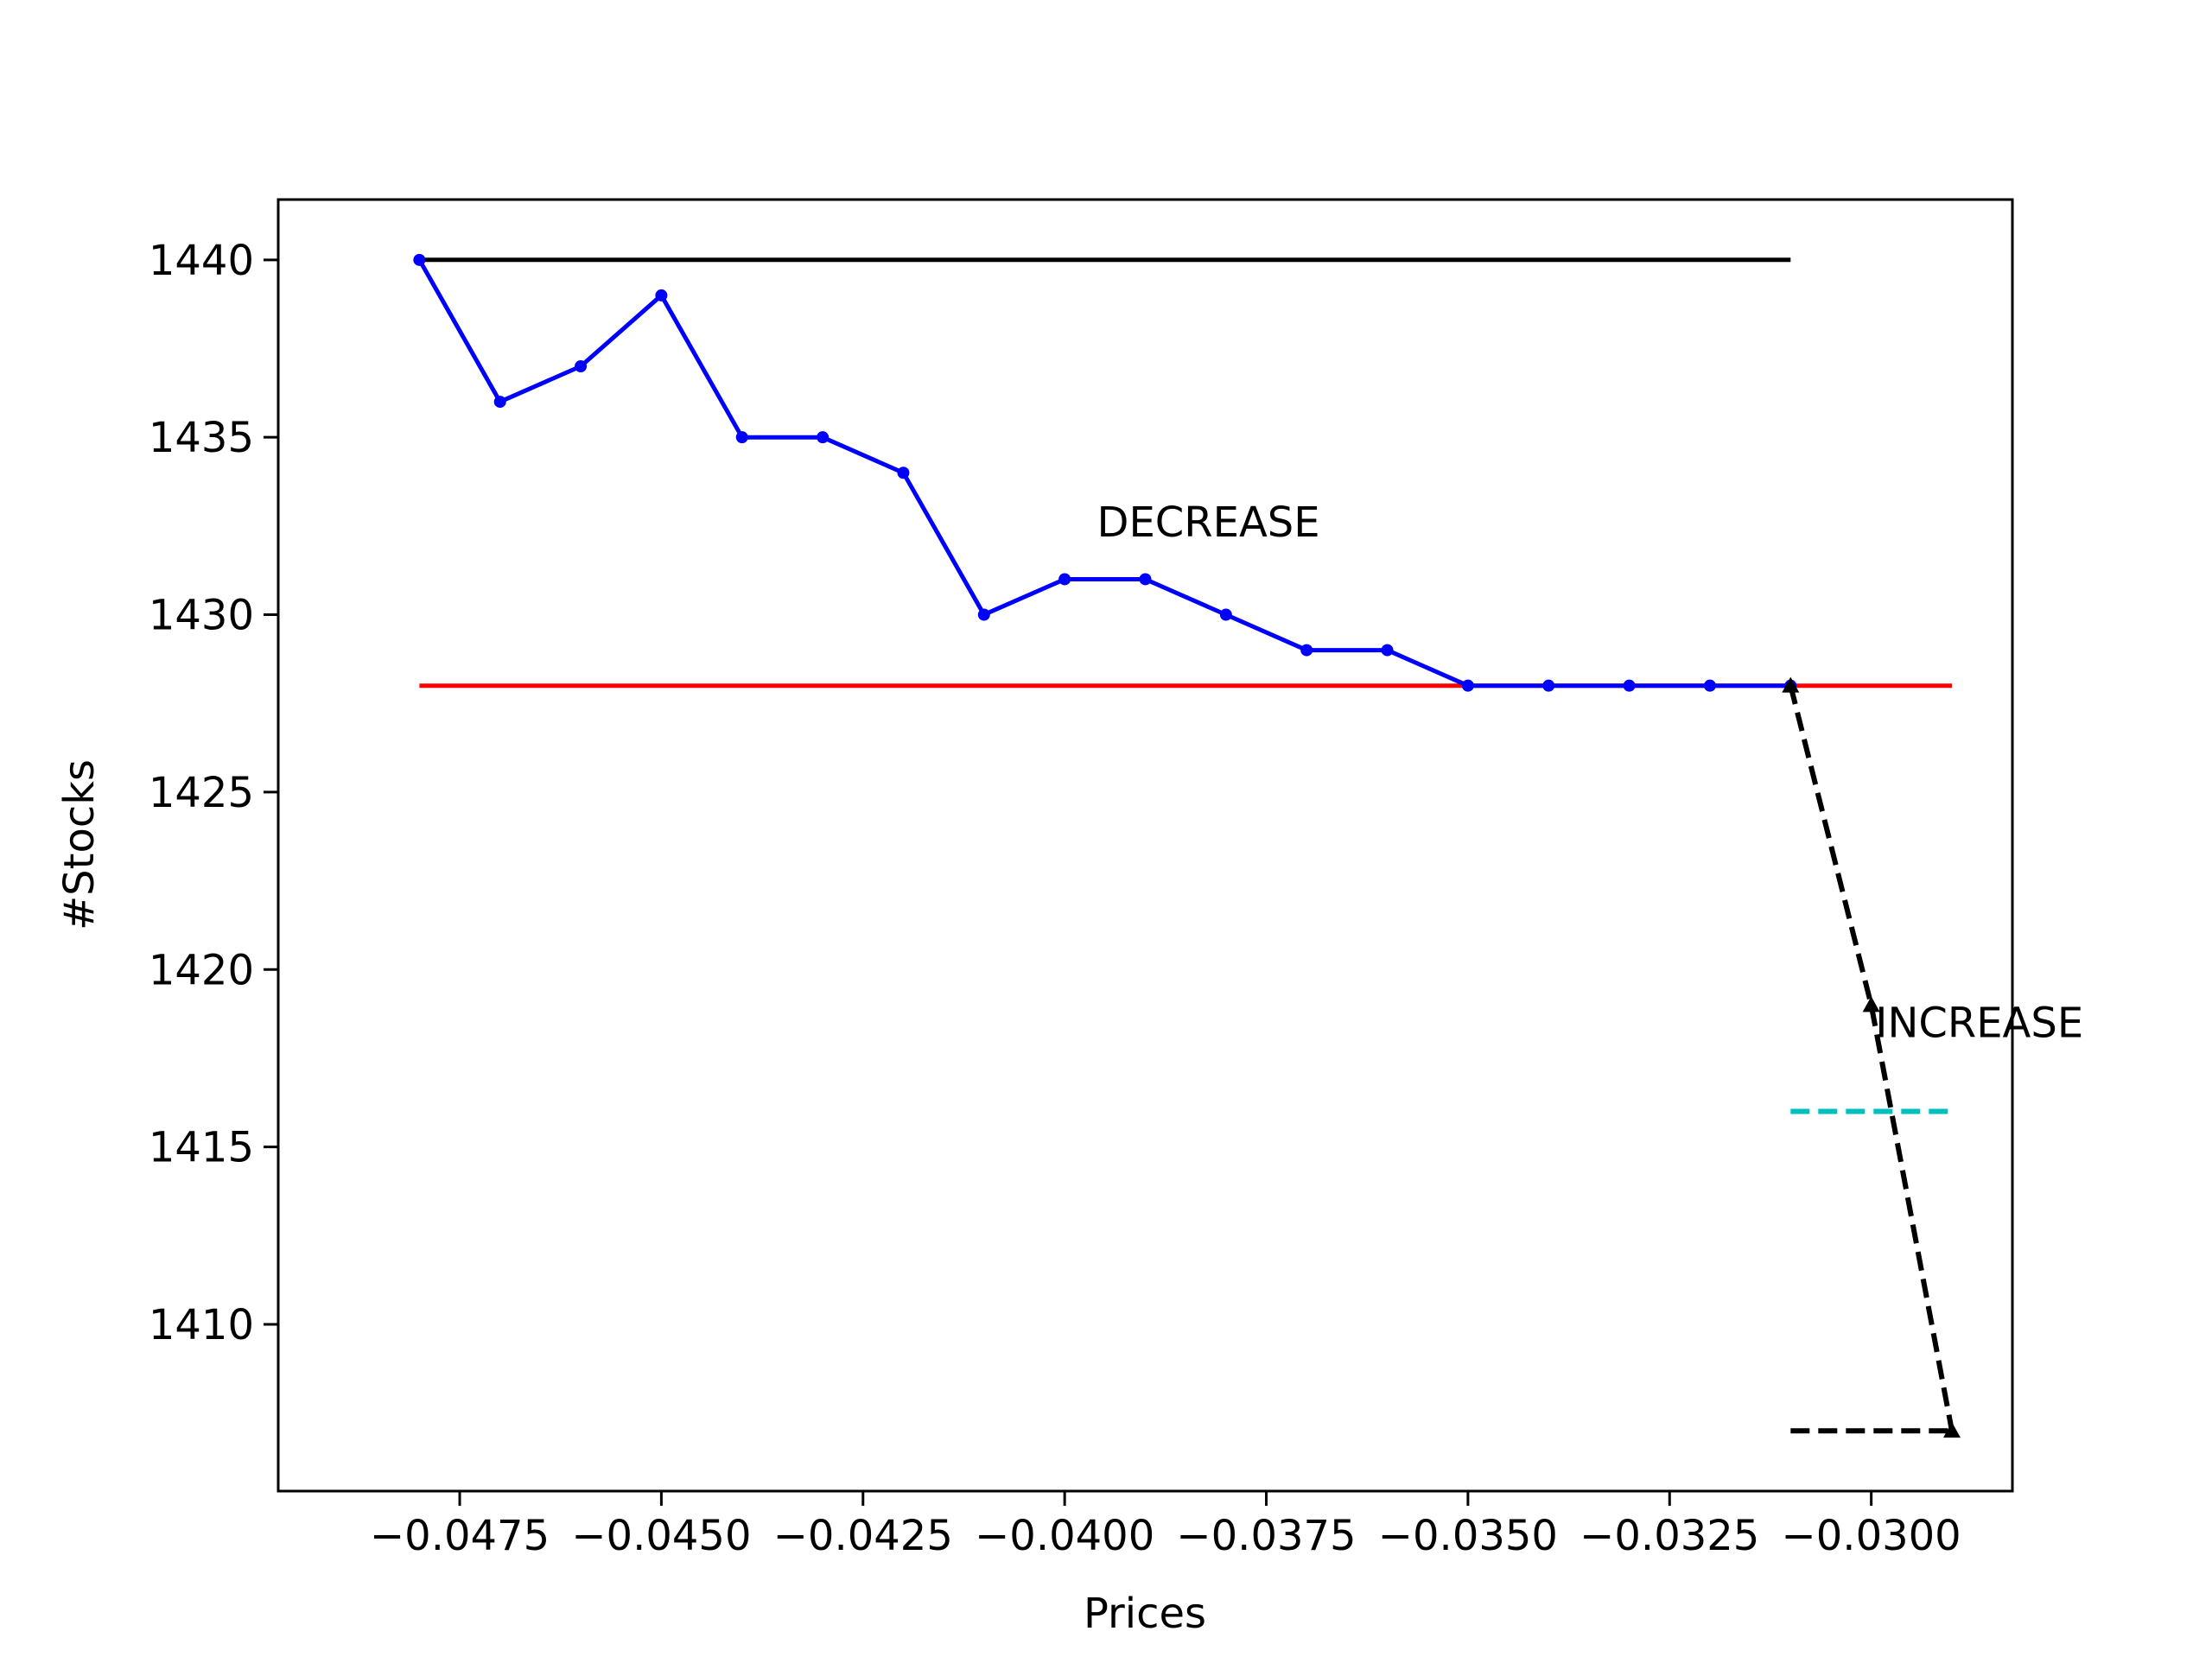 This screenshot has width=2212, height=1663. I want to click on x-tick-label: −0.0475, so click(460, 1536).